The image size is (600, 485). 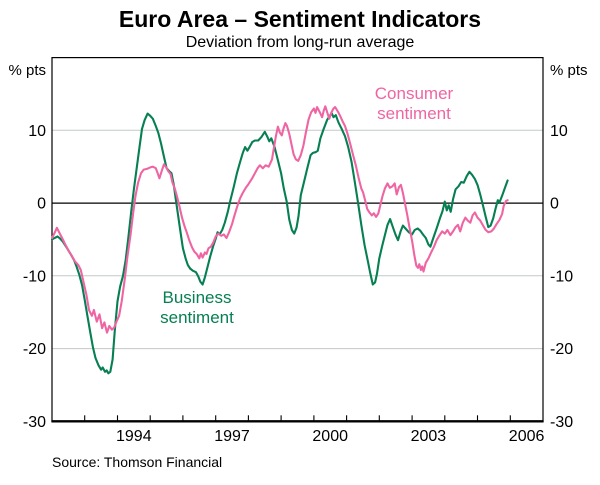 What do you see at coordinates (34, 349) in the screenshot?
I see `y-label-left--20: -20` at bounding box center [34, 349].